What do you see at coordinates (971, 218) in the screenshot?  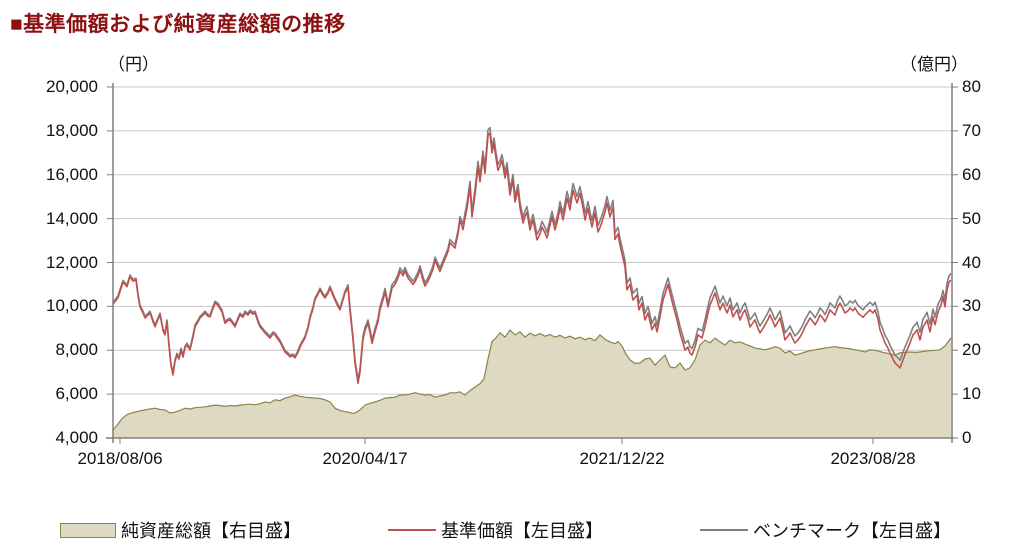 I see `y-axis-label-right: 50` at bounding box center [971, 218].